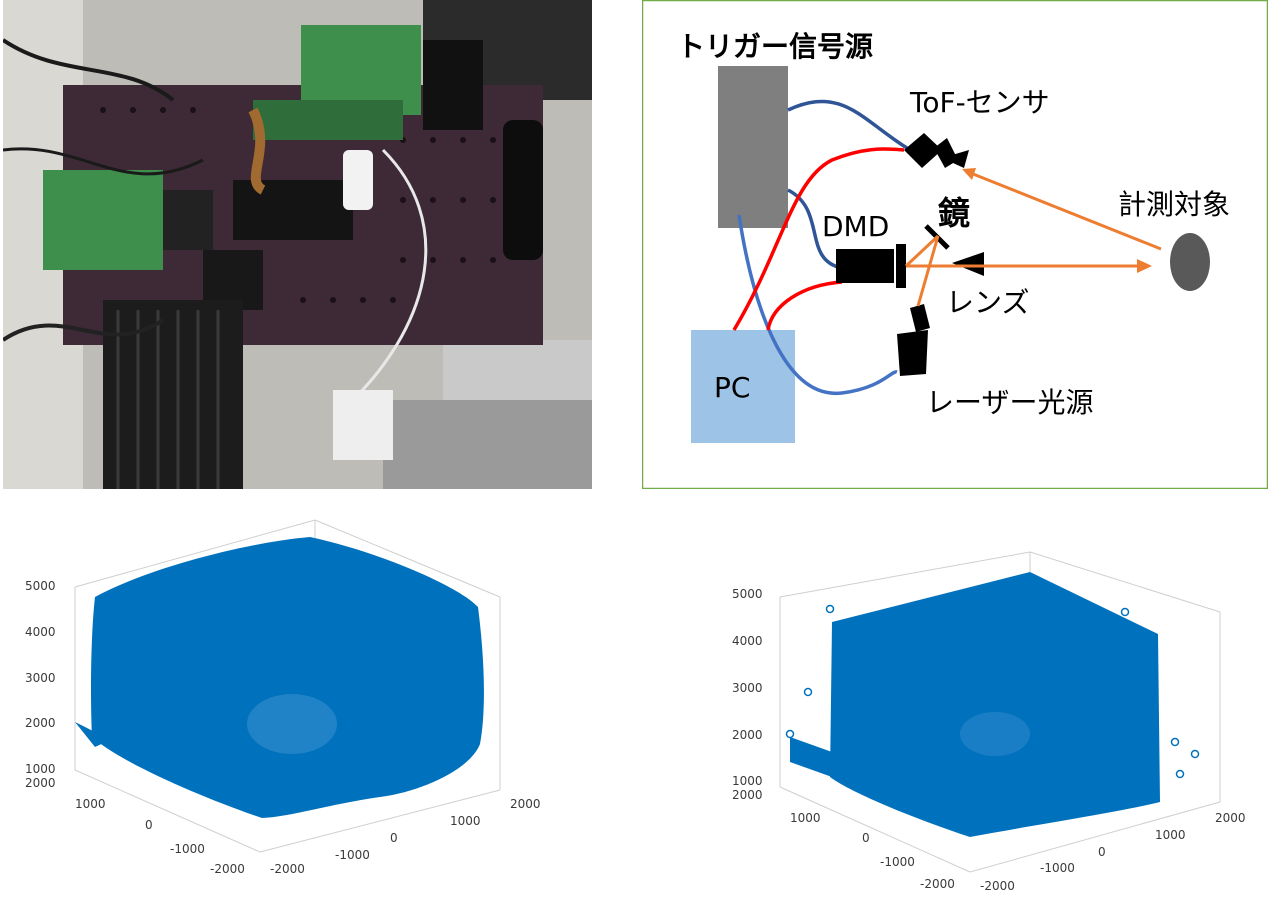 The height and width of the screenshot is (916, 1281). I want to click on point-cloud-right-shadow, so click(995, 734).